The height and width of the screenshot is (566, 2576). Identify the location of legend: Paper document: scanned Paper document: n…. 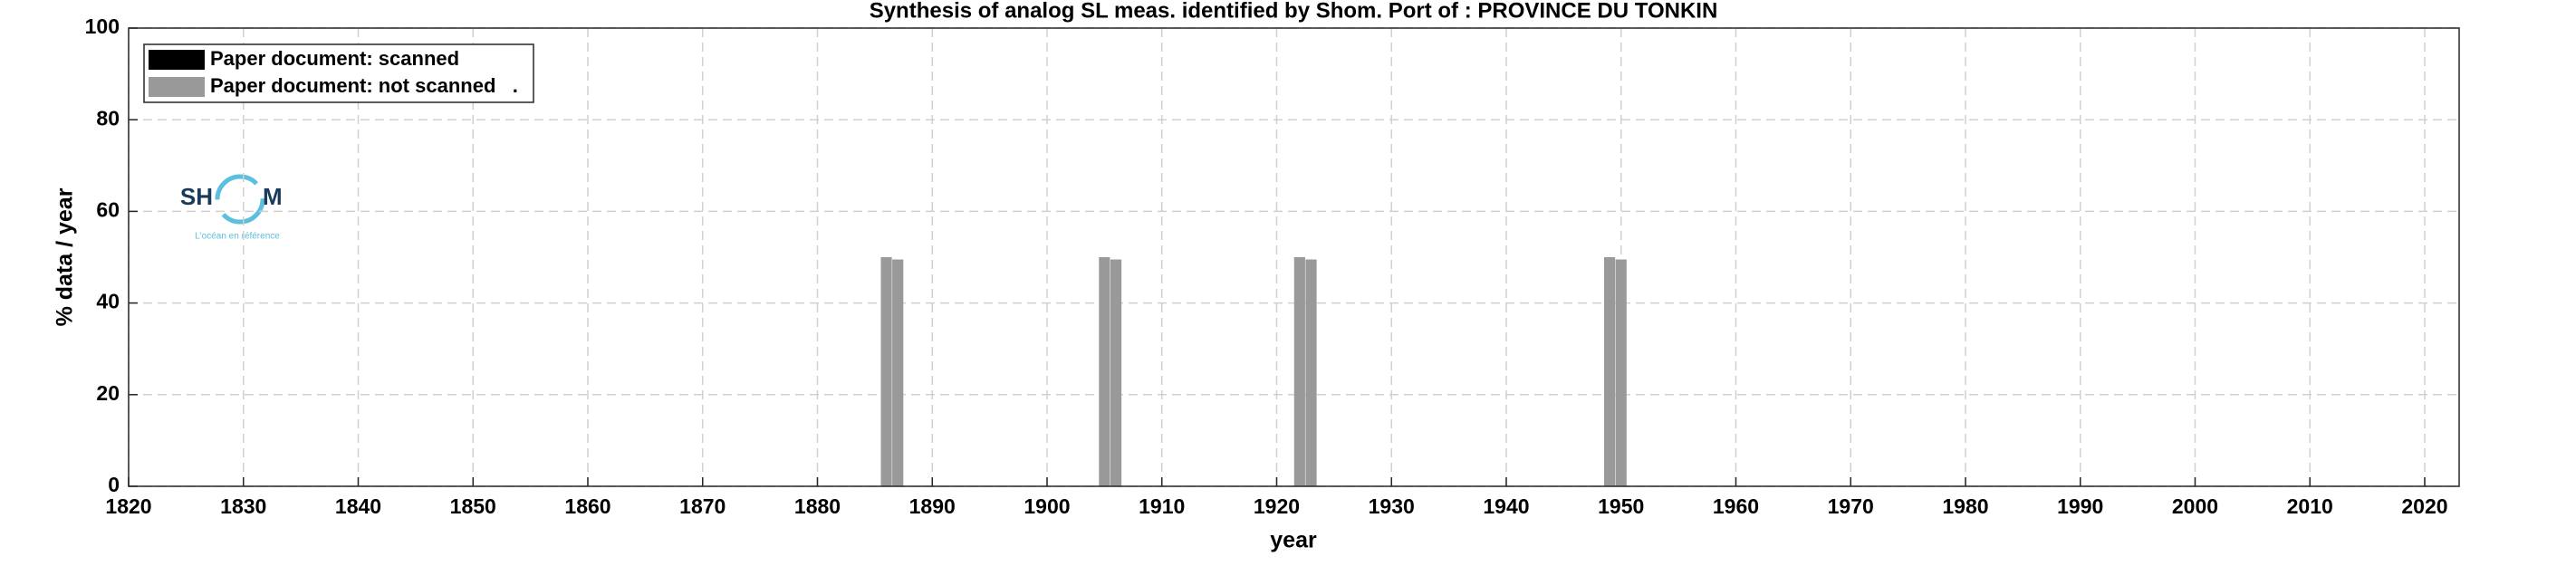
(338, 73).